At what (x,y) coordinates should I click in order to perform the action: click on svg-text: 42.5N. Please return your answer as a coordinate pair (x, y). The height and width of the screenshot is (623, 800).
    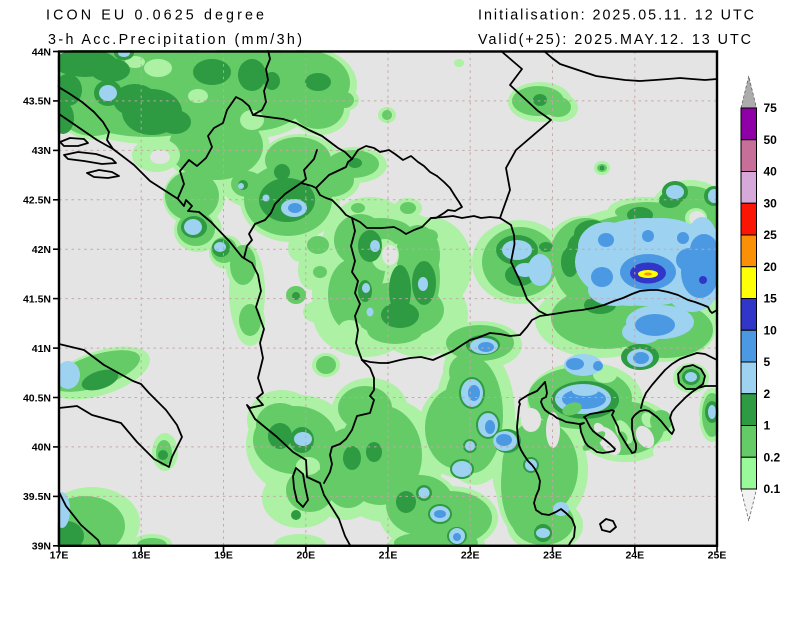
    Looking at the image, I should click on (37, 201).